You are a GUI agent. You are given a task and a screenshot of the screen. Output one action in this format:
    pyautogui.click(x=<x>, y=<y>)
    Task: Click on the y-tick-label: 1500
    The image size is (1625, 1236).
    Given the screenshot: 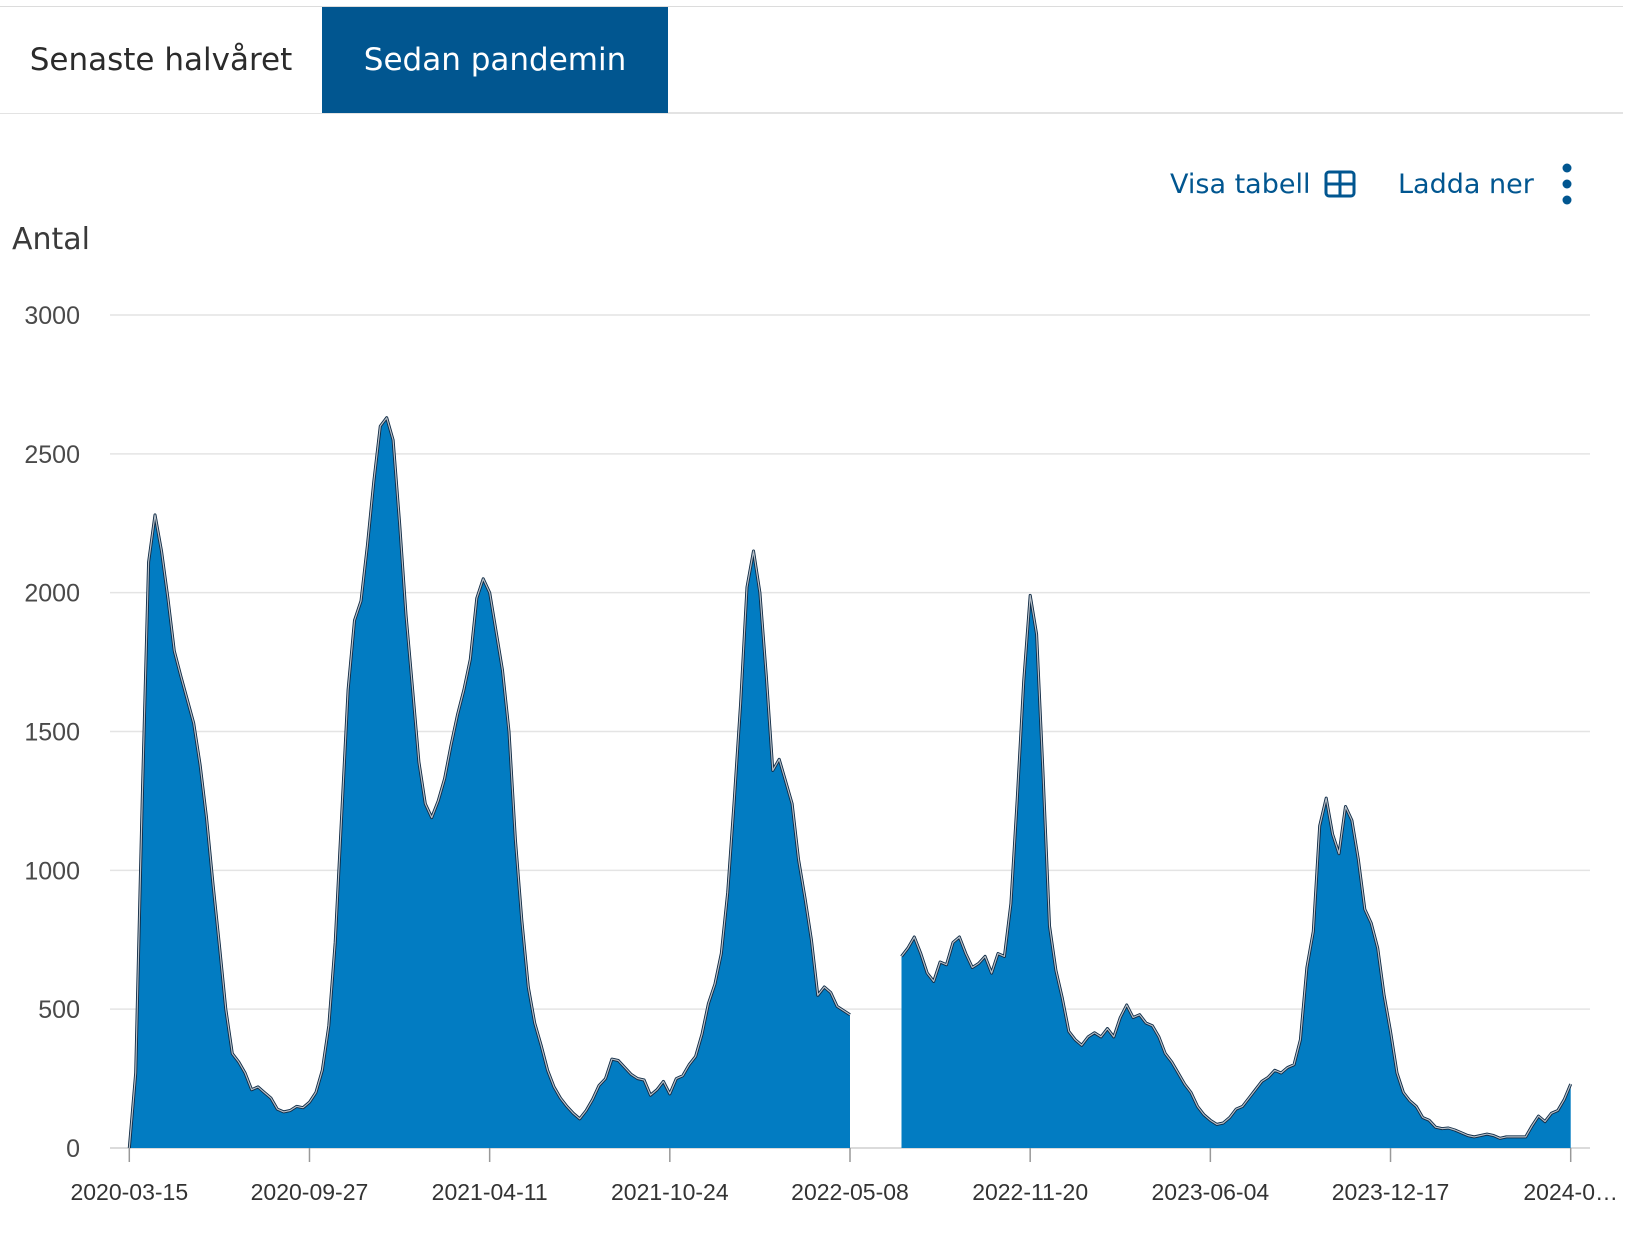 What is the action you would take?
    pyautogui.click(x=52, y=733)
    